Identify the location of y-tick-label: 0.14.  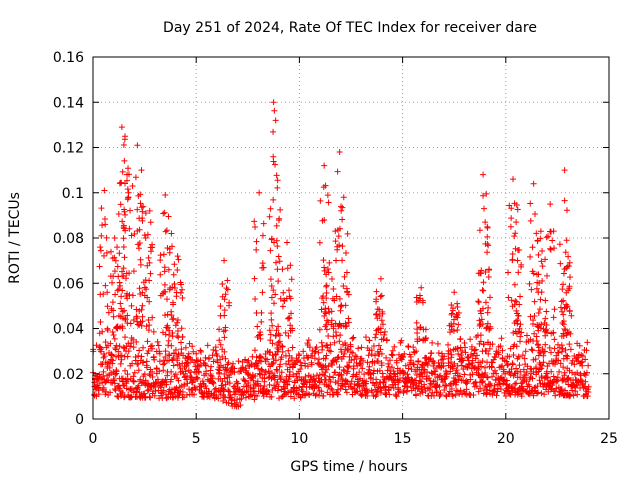
(68, 103).